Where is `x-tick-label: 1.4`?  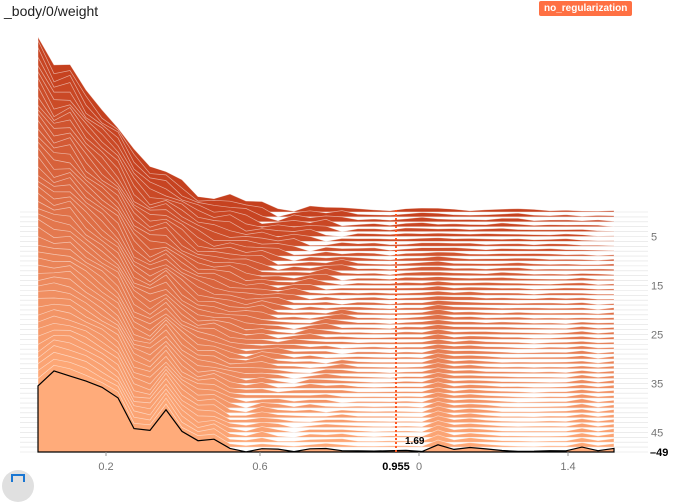
x-tick-label: 1.4 is located at coordinates (567, 467).